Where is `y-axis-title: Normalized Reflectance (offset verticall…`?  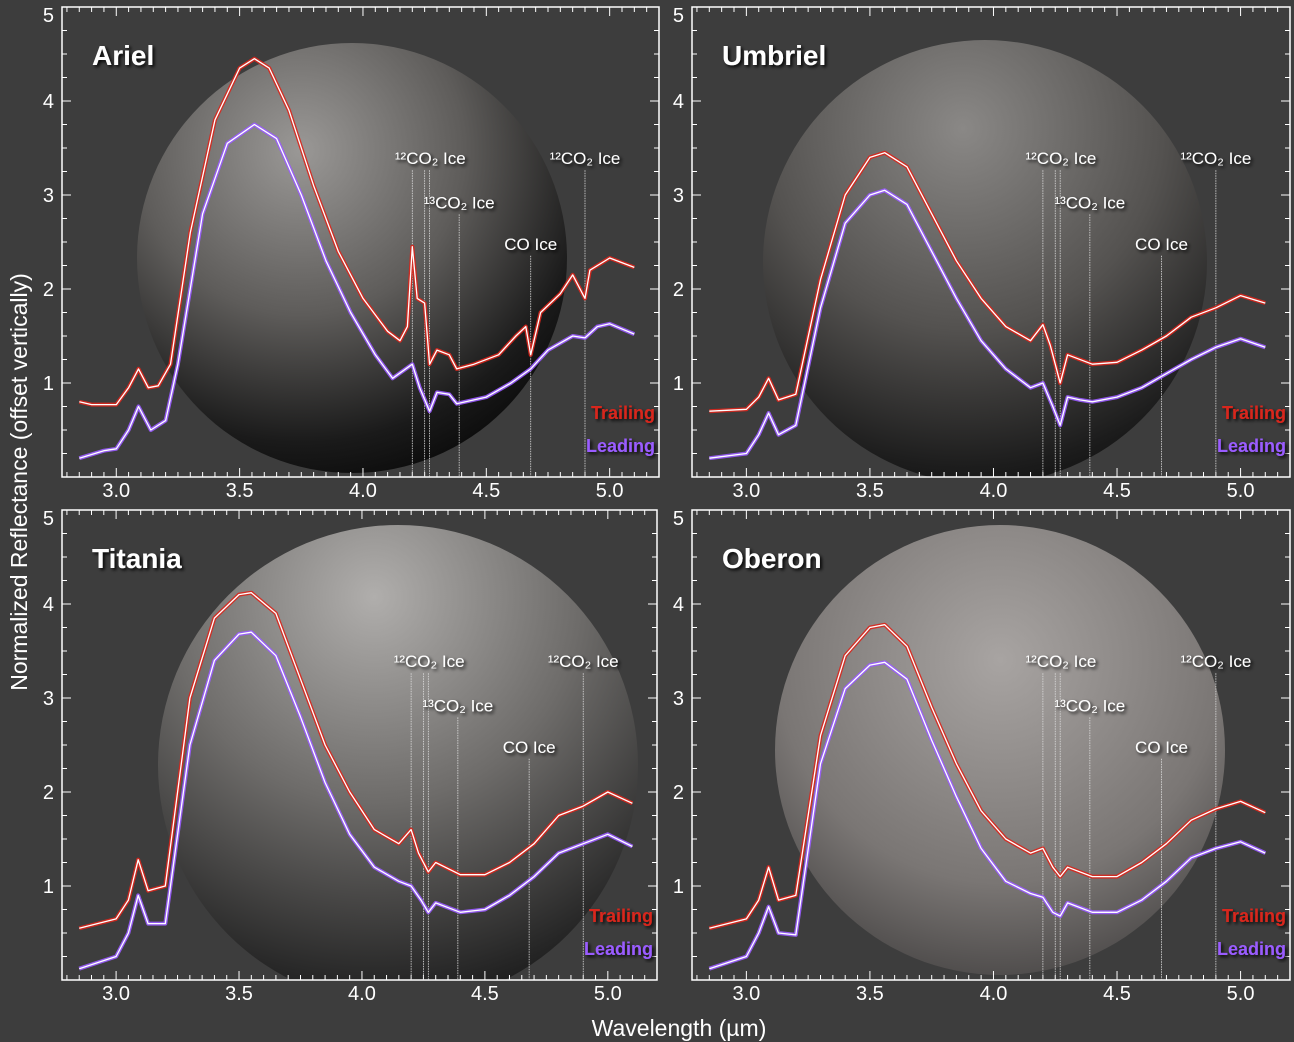 y-axis-title: Normalized Reflectance (offset verticall… is located at coordinates (19, 482).